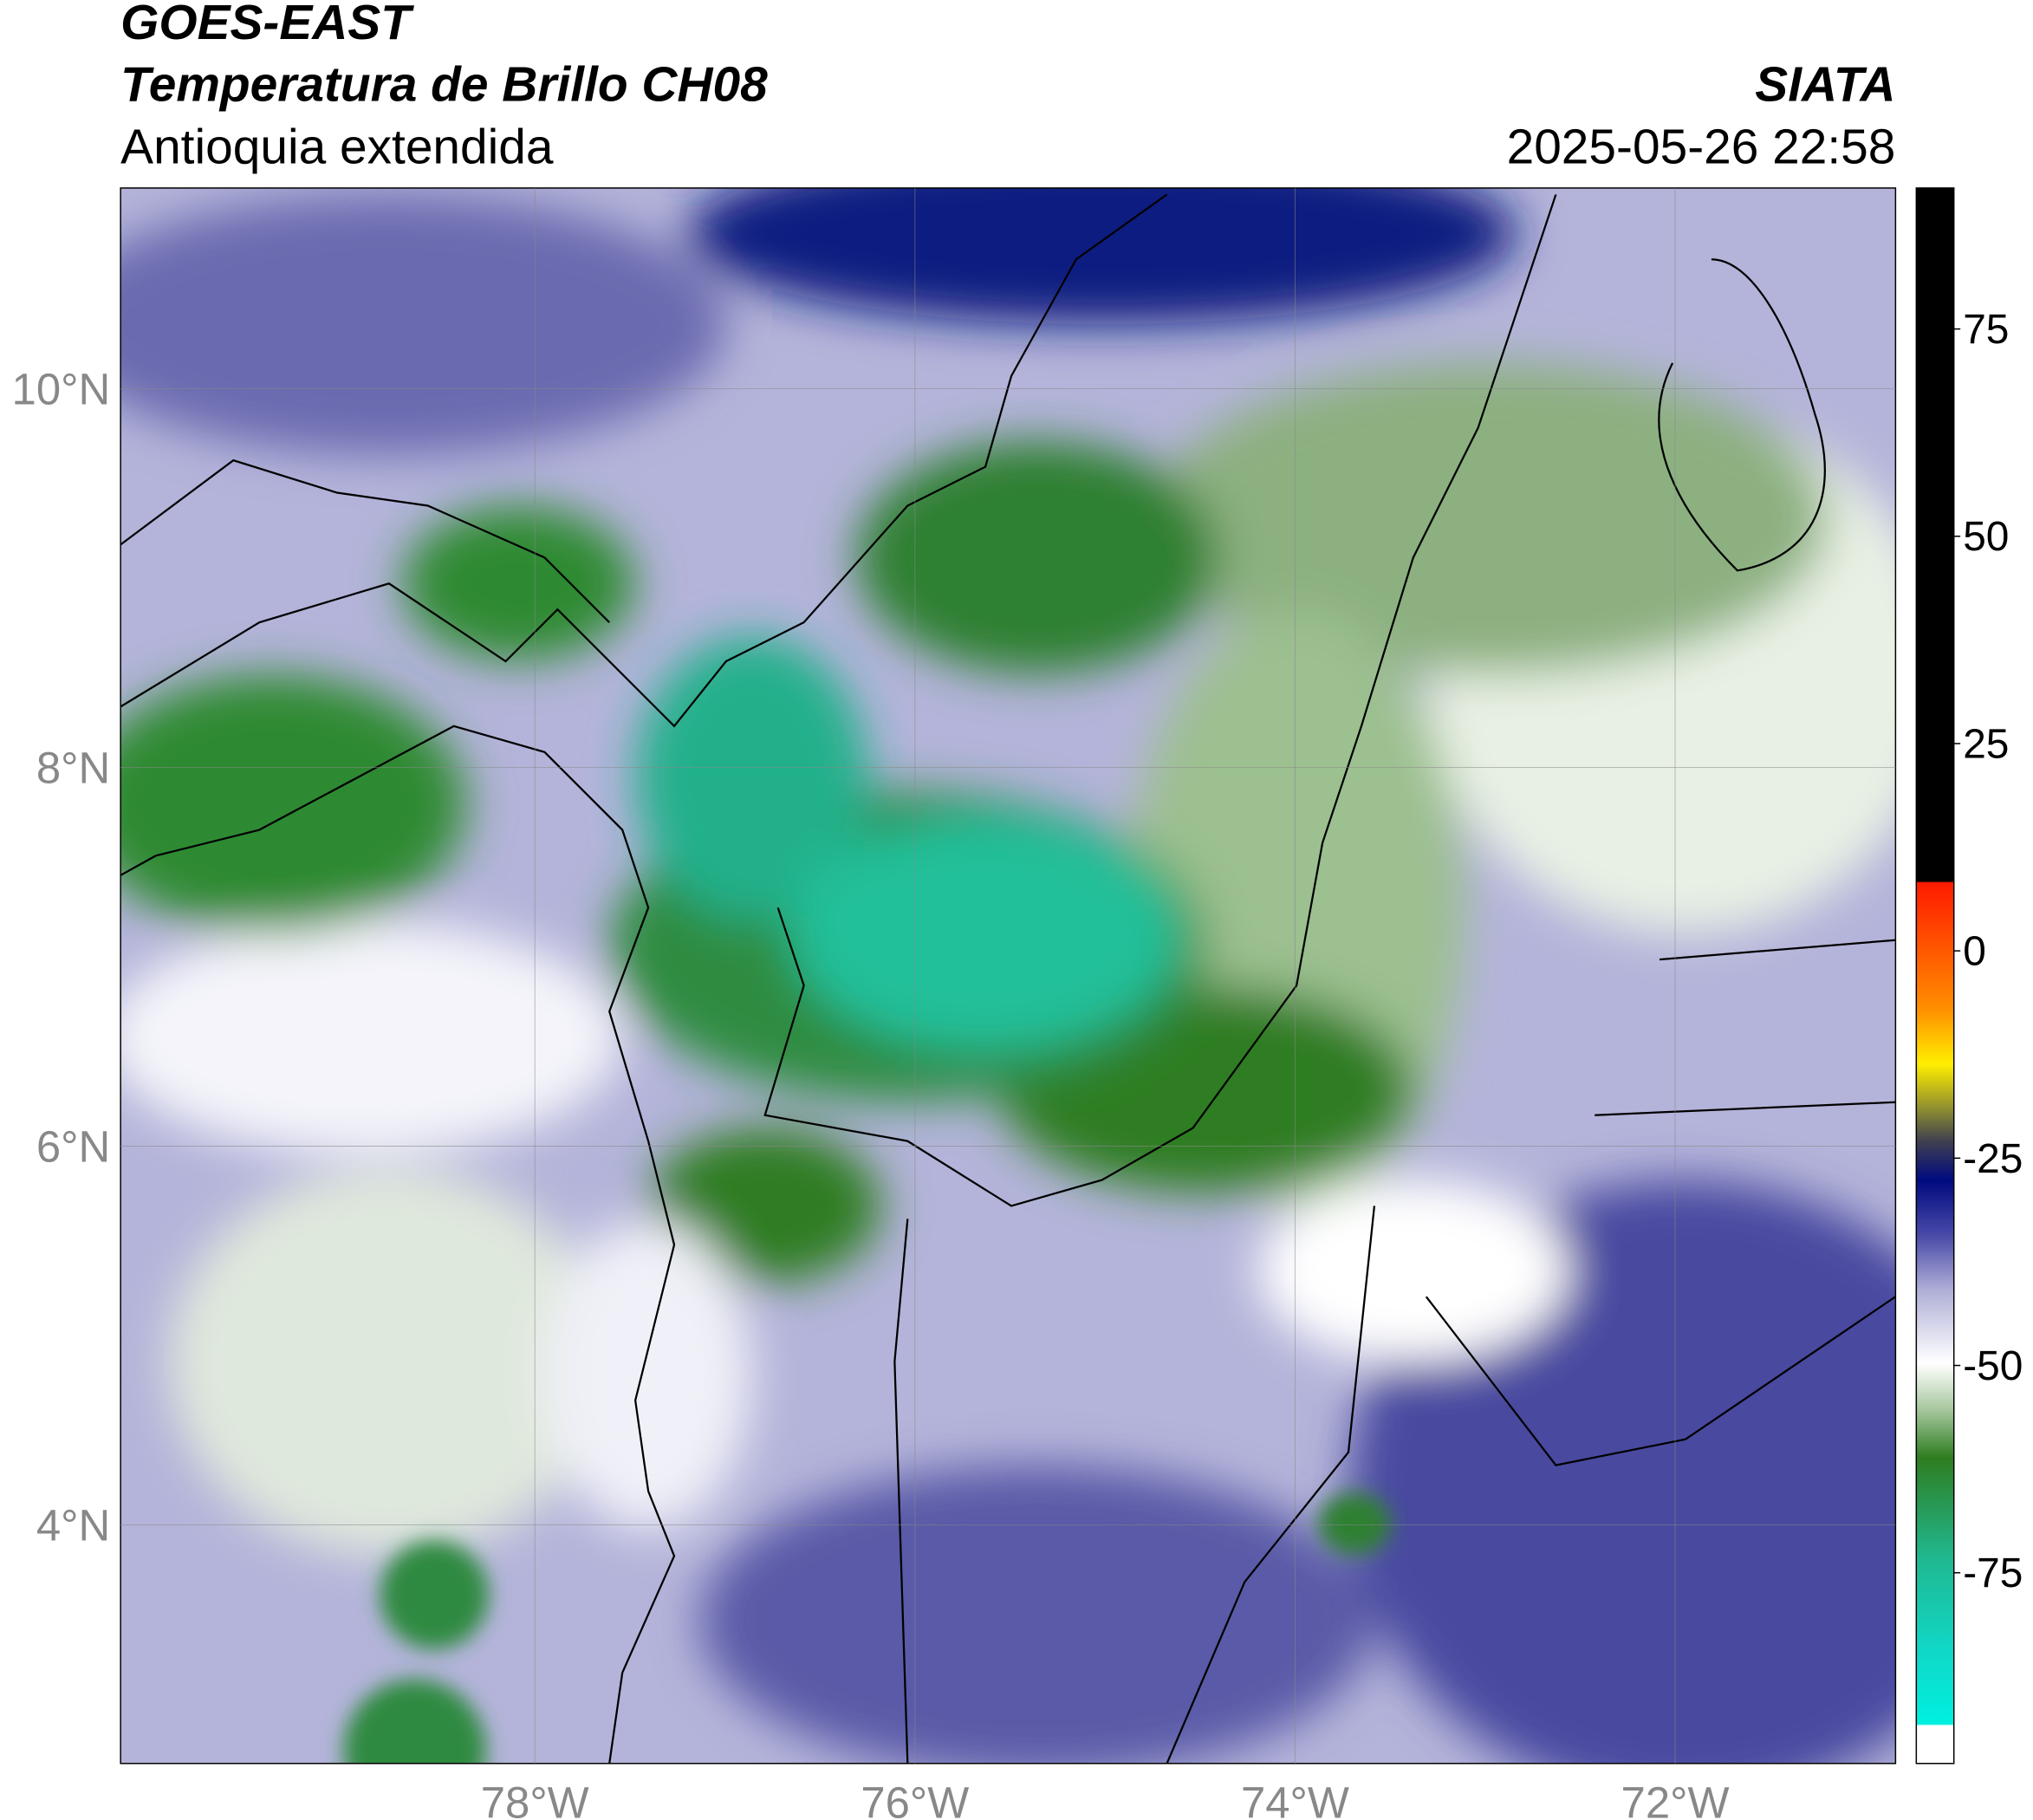  What do you see at coordinates (1701, 147) in the screenshot?
I see `datetime: 2025-05-26 22:58` at bounding box center [1701, 147].